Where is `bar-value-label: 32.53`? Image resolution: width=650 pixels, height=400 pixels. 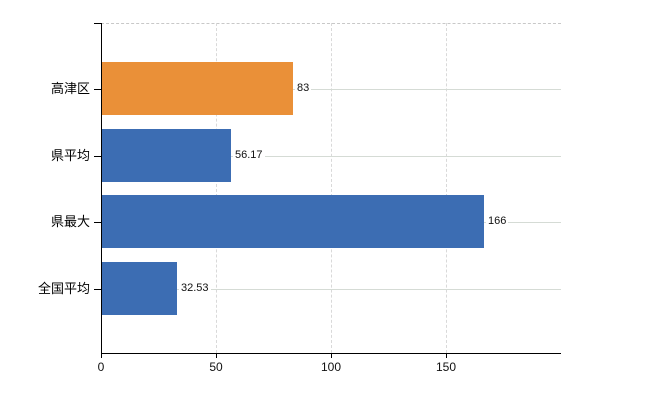 bar-value-label: 32.53 is located at coordinates (195, 288).